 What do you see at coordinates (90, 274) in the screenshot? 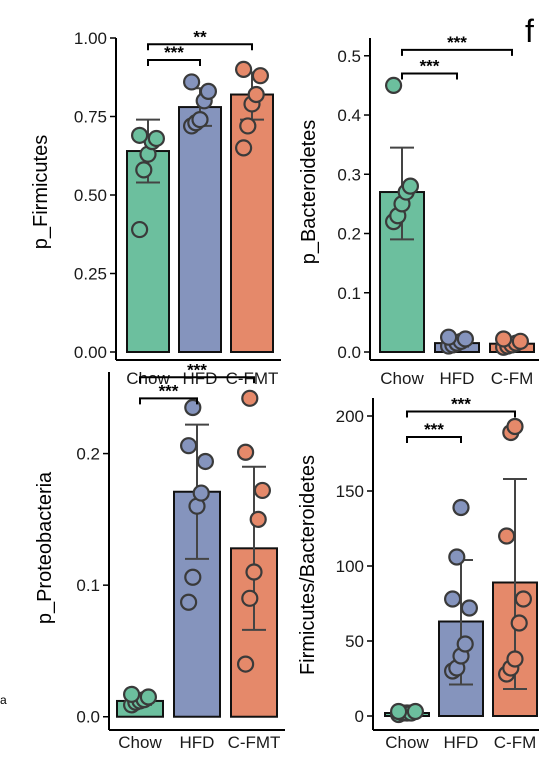
I see `y-tick-label: 0.25` at bounding box center [90, 274].